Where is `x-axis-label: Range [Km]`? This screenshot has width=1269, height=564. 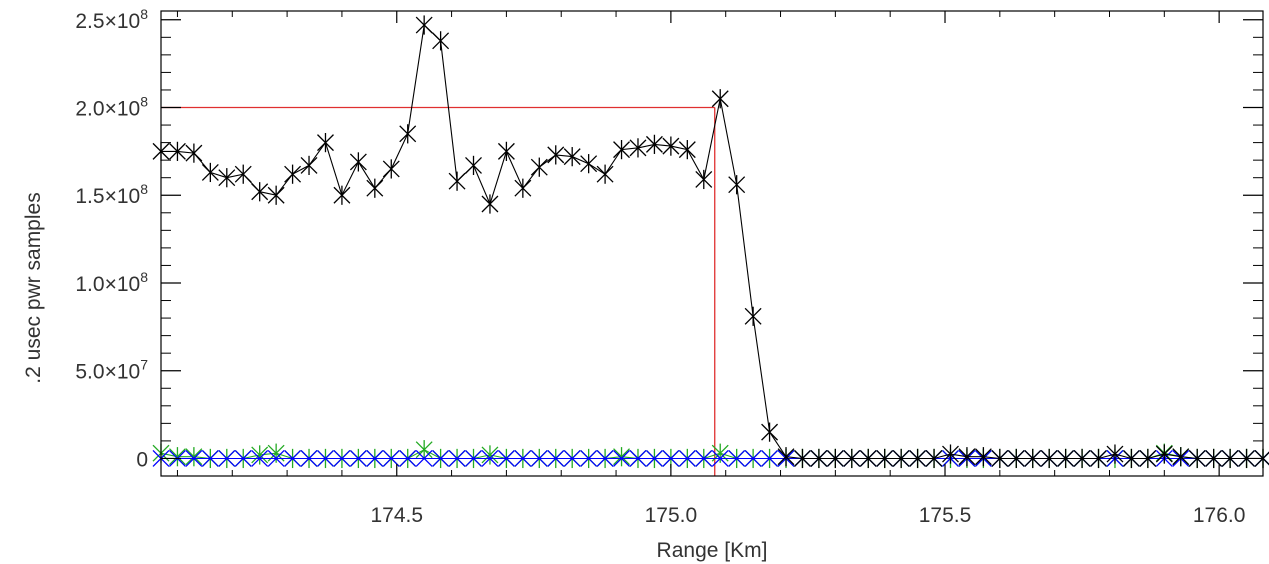
x-axis-label: Range [Km] is located at coordinates (712, 550).